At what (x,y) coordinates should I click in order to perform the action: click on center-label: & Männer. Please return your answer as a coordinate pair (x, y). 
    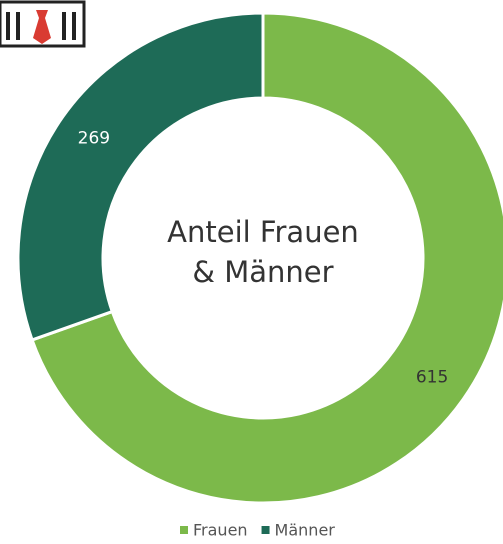
    Looking at the image, I should click on (262, 272).